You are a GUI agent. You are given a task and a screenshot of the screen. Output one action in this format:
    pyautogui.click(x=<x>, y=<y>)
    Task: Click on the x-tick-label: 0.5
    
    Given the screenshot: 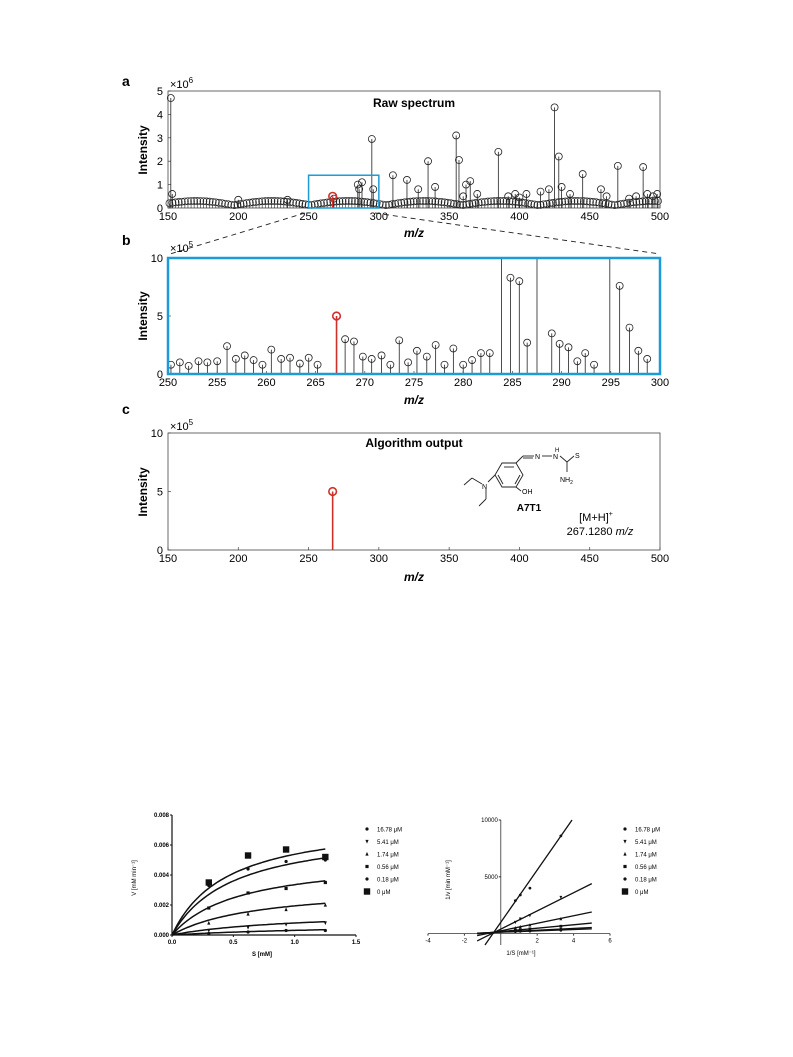 What is the action you would take?
    pyautogui.click(x=233, y=943)
    